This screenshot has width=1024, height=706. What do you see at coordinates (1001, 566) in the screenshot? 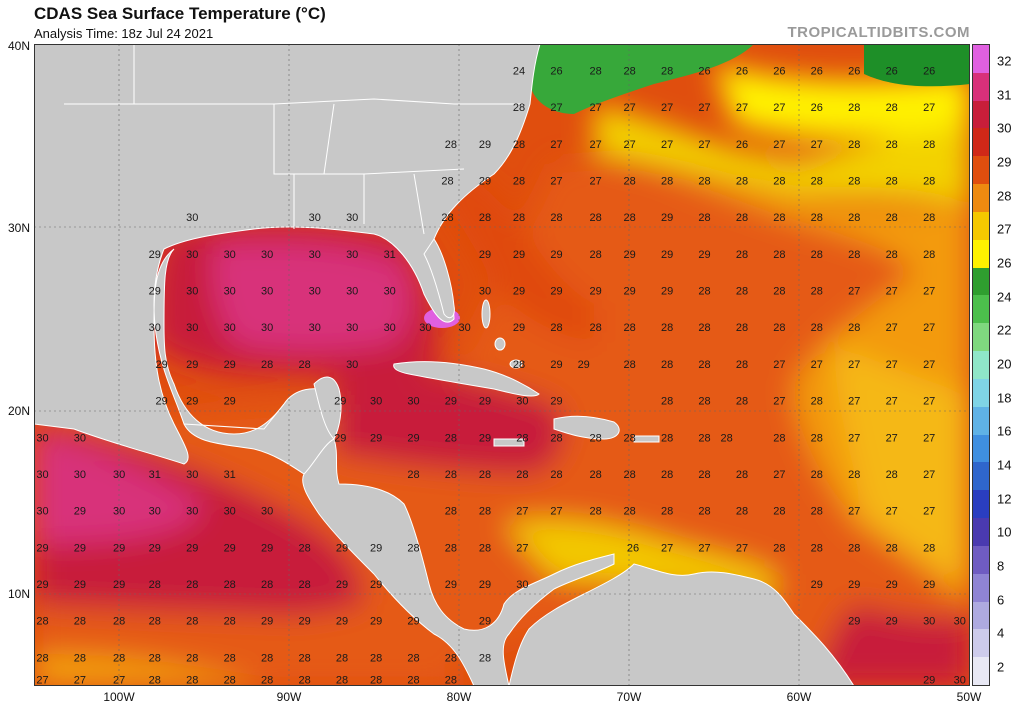
I see `colorbar-label: 8` at bounding box center [1001, 566].